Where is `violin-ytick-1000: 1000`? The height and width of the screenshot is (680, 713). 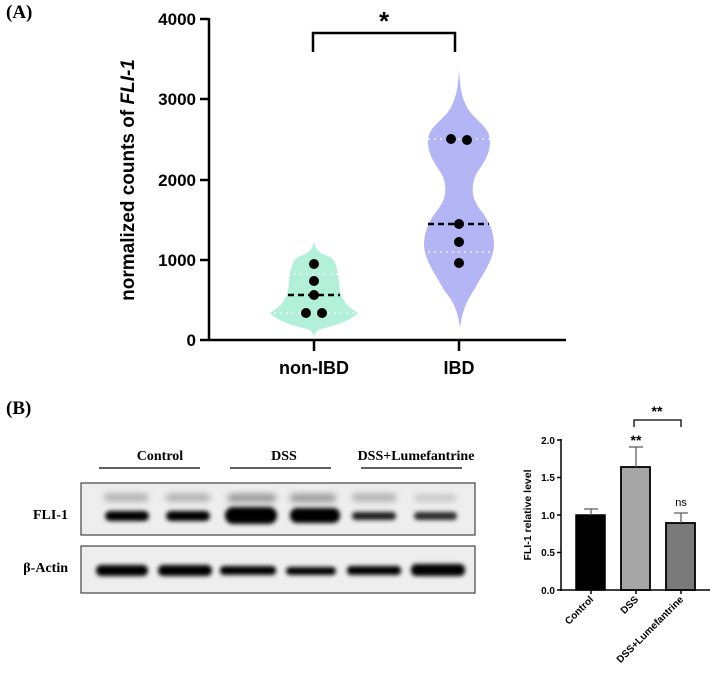
violin-ytick-1000: 1000 is located at coordinates (177, 260).